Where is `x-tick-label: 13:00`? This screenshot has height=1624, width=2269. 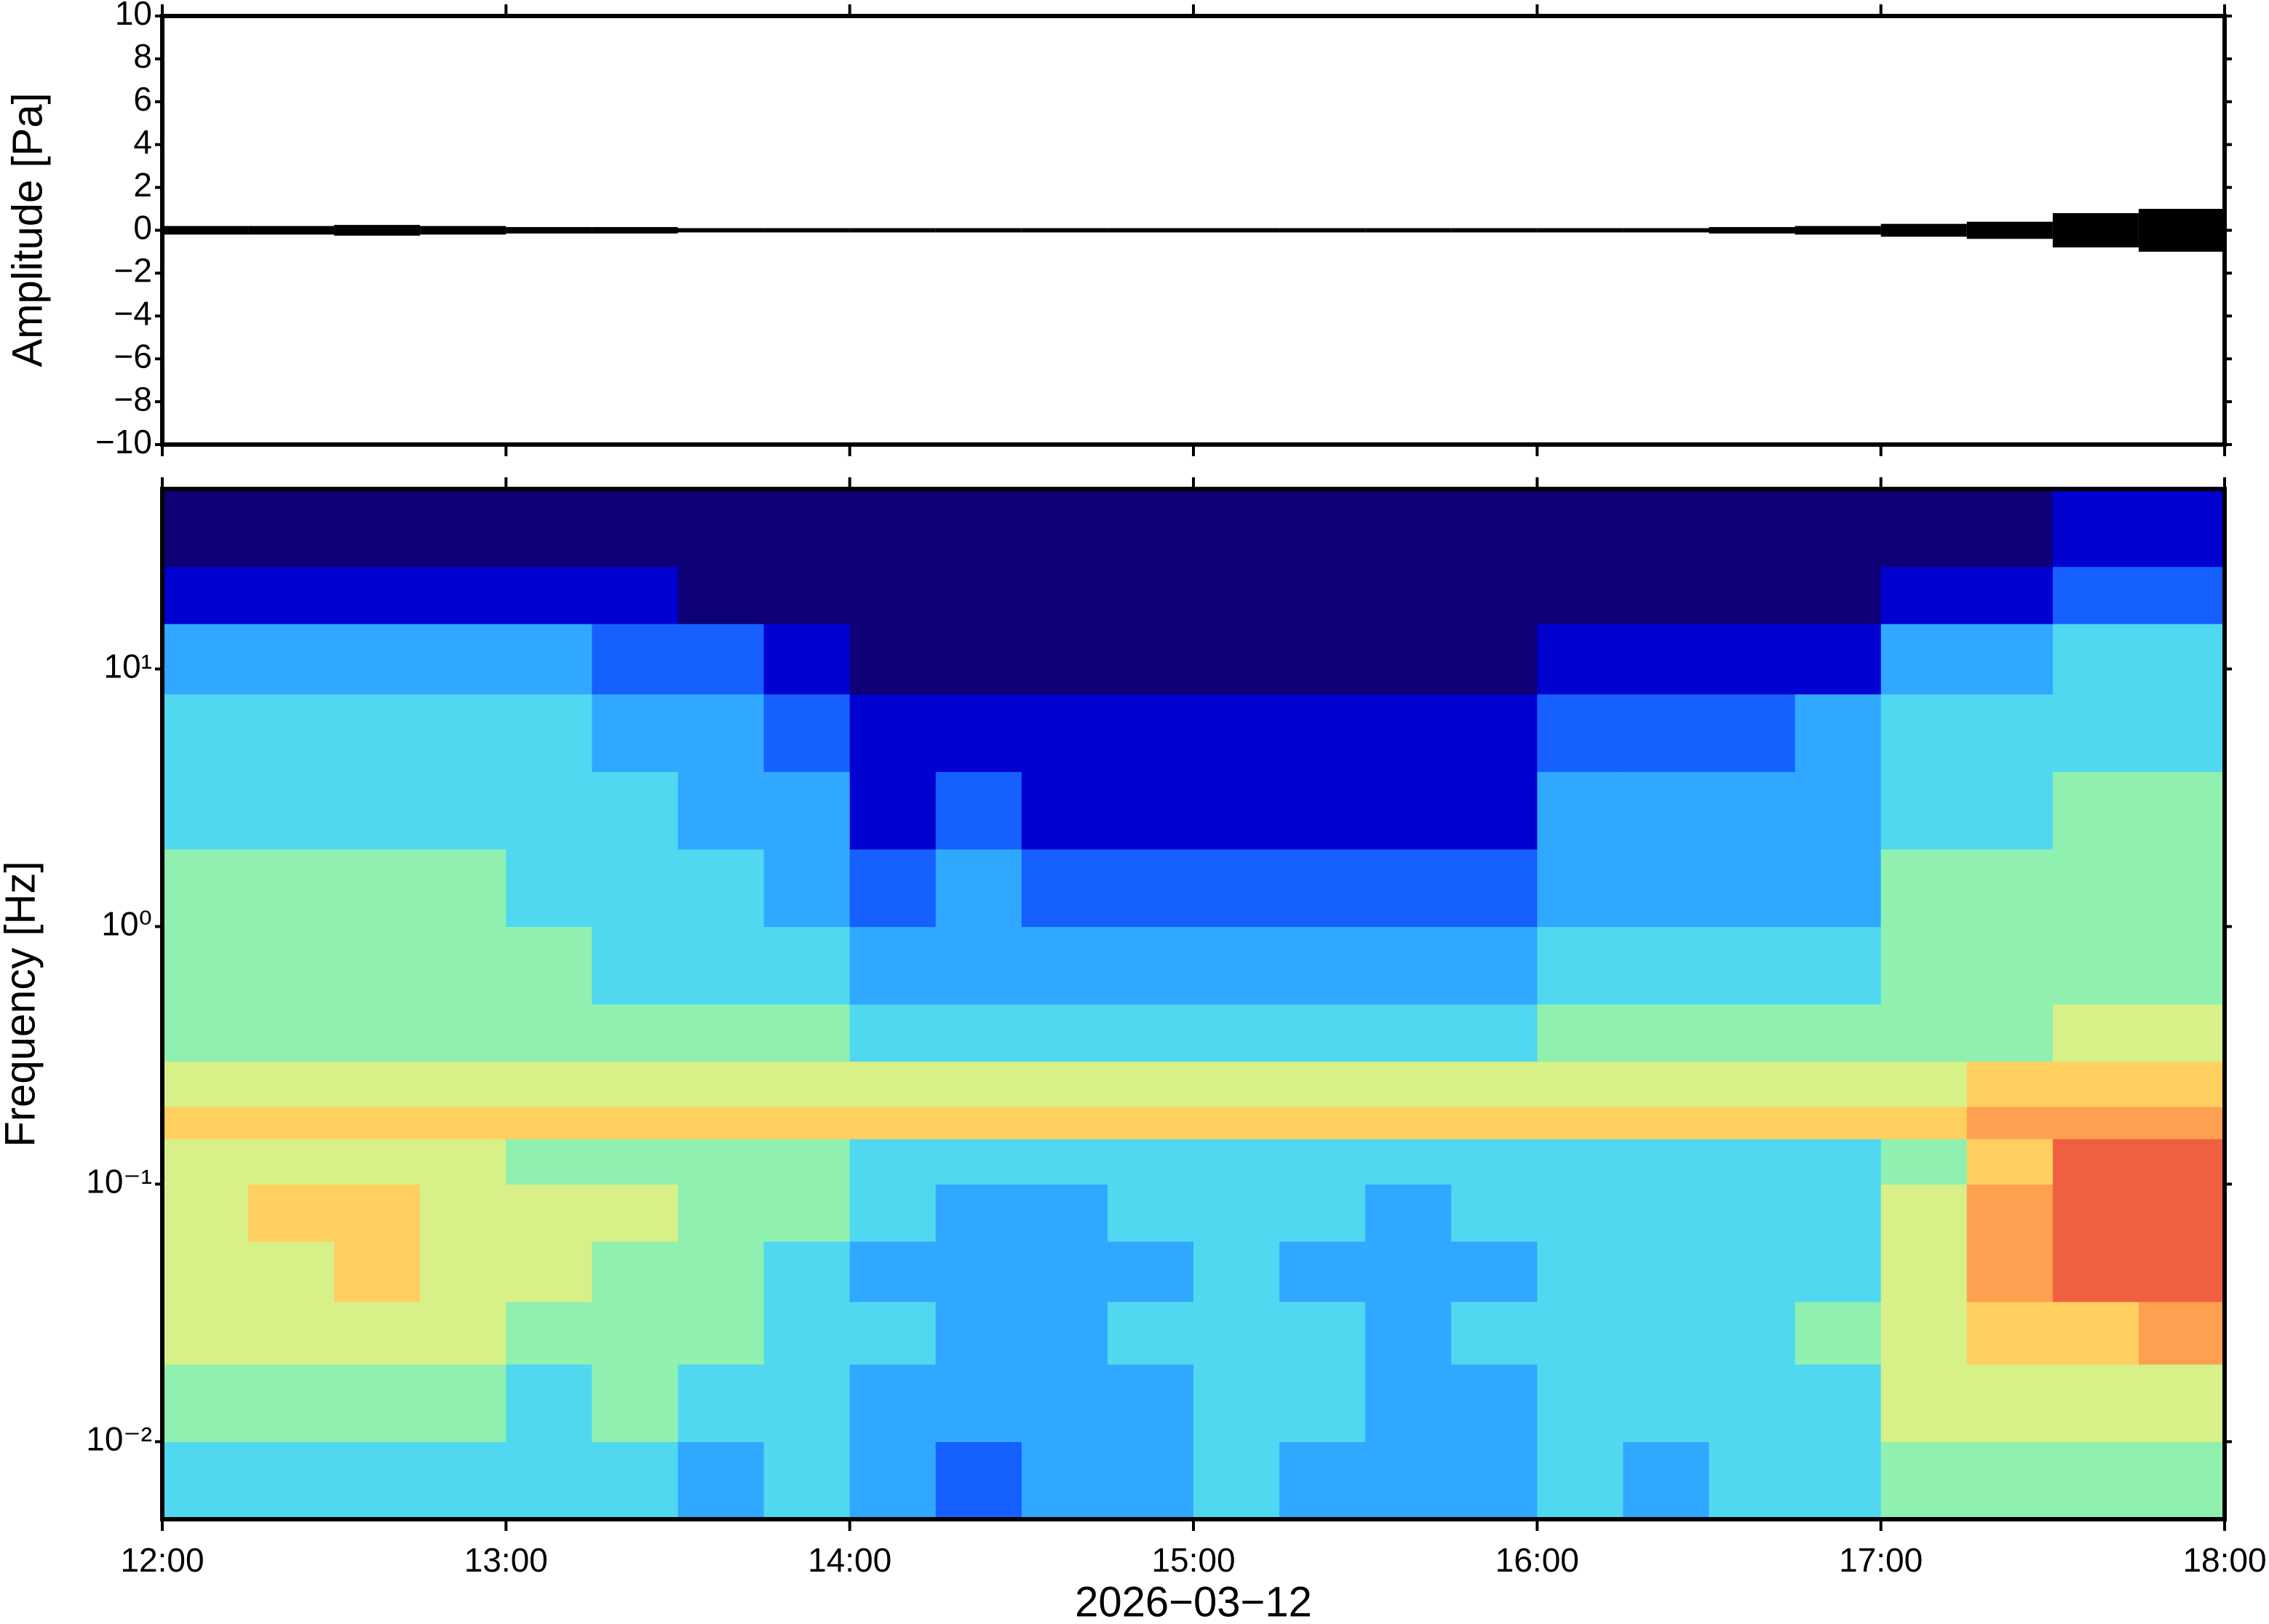 x-tick-label: 13:00 is located at coordinates (506, 1560).